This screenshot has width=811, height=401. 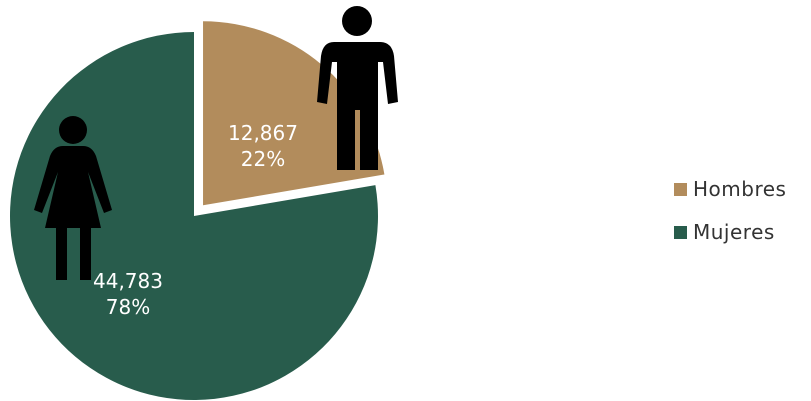 I want to click on legend-label-hombres: Hombres, so click(x=740, y=189).